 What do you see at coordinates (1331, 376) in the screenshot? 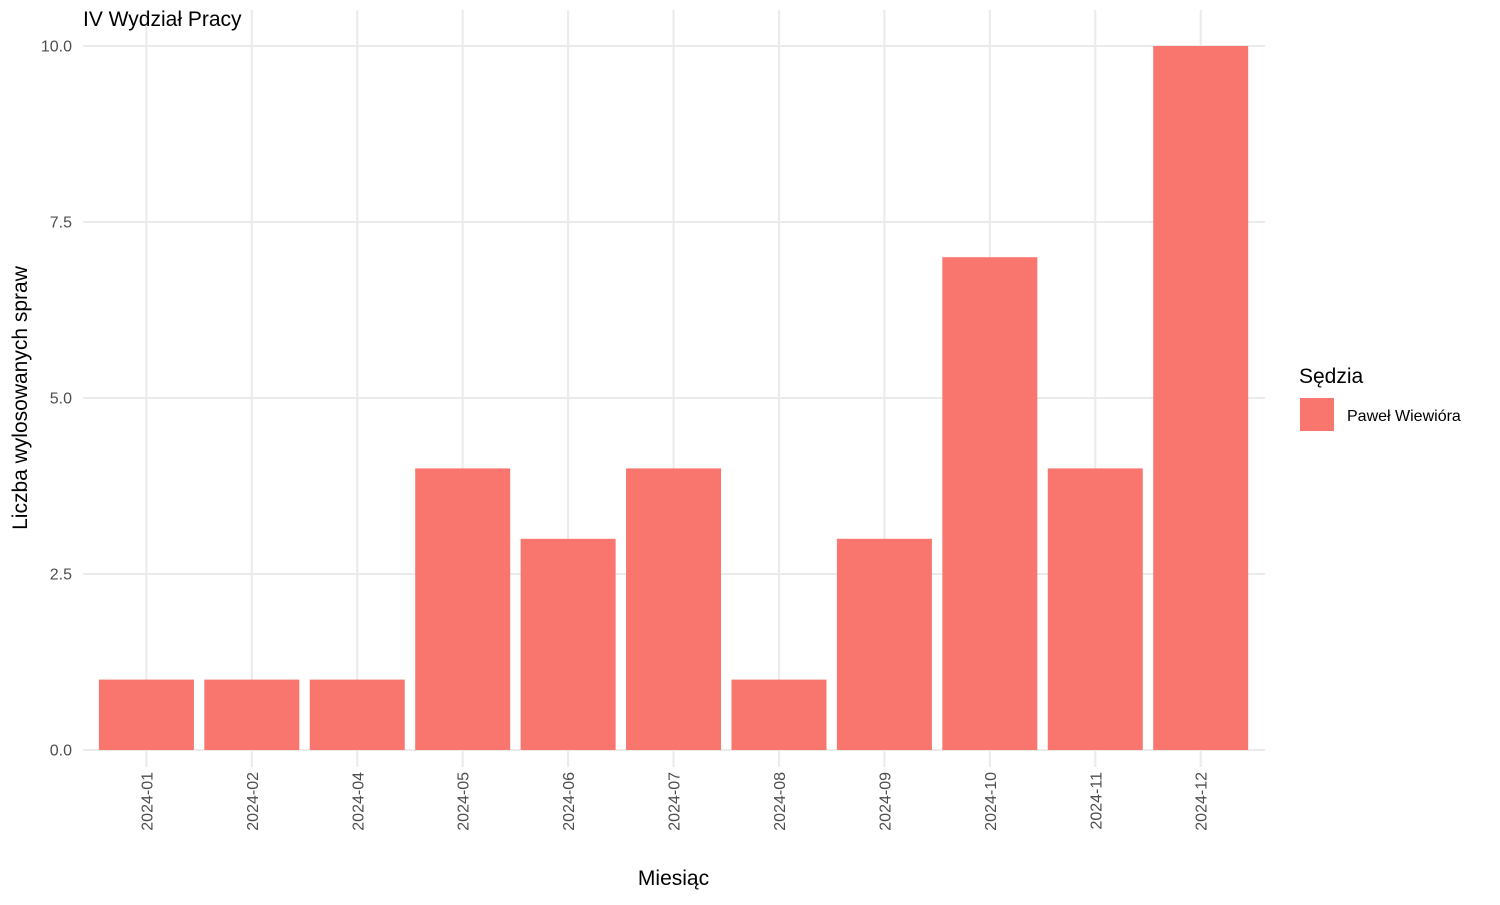
I see `legend-title: Sędzia` at bounding box center [1331, 376].